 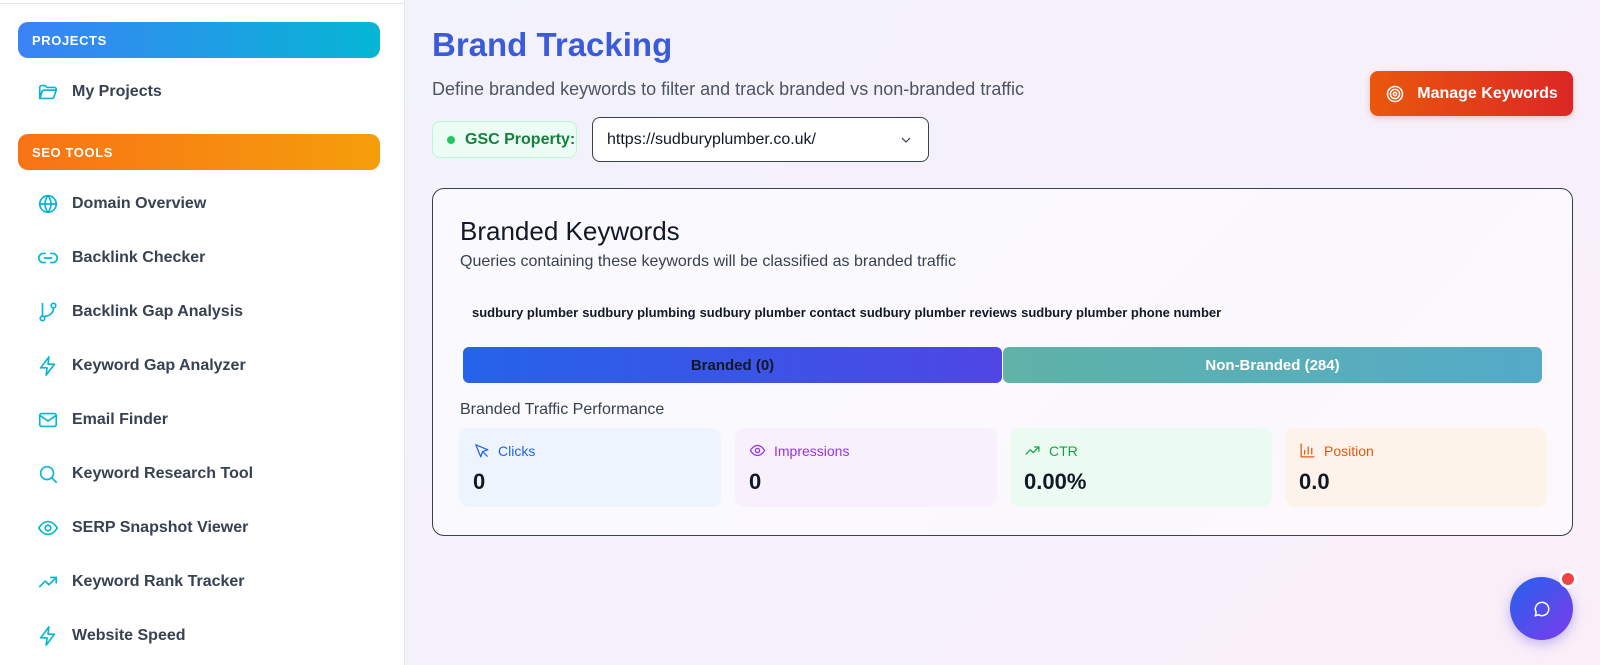 What do you see at coordinates (120, 419) in the screenshot?
I see `sidebar-item-label: Email Finder` at bounding box center [120, 419].